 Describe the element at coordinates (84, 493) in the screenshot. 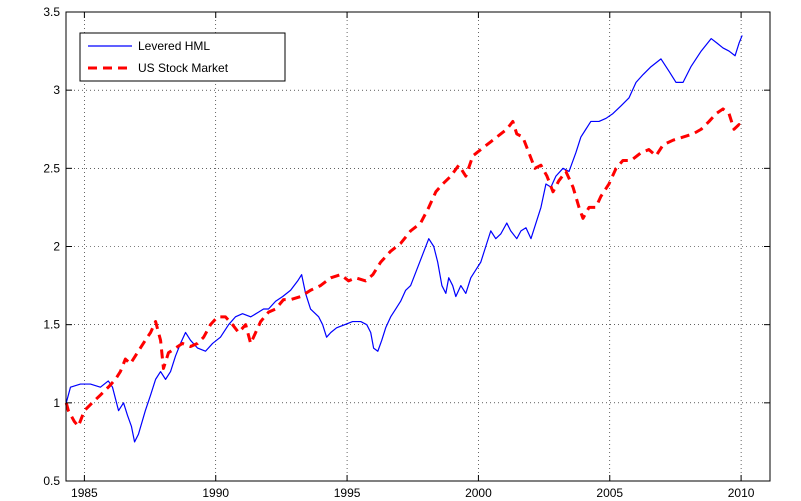

I see `x-tick-label: 1985` at that location.